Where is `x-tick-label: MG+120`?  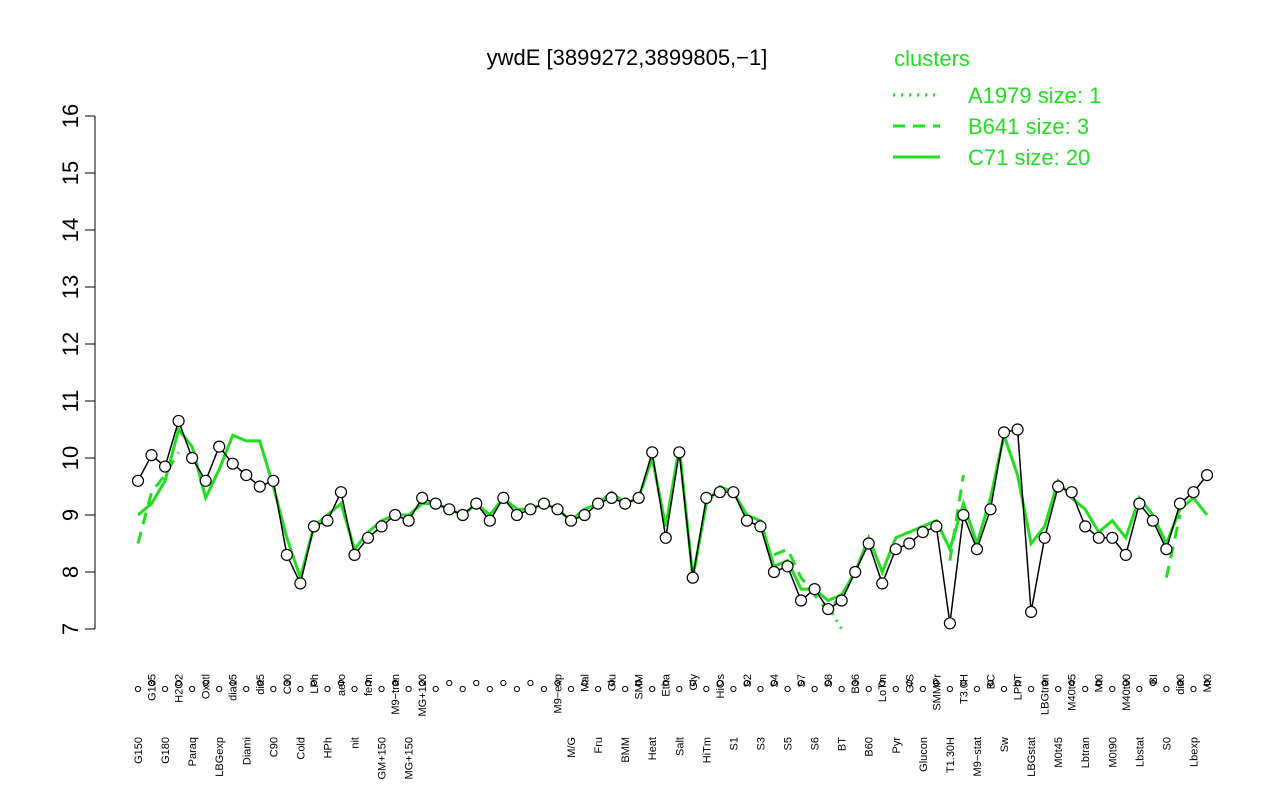 x-tick-label: MG+120 is located at coordinates (423, 695).